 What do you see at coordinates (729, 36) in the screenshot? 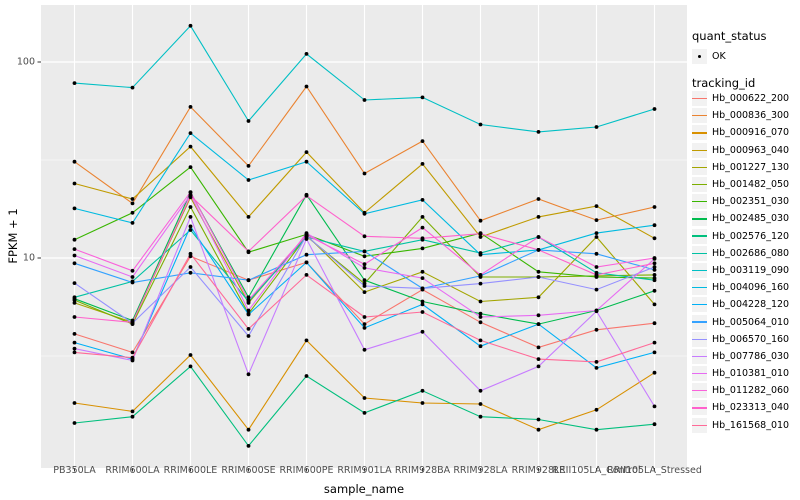
I see `legend-title-quant-status: quant_status` at bounding box center [729, 36].